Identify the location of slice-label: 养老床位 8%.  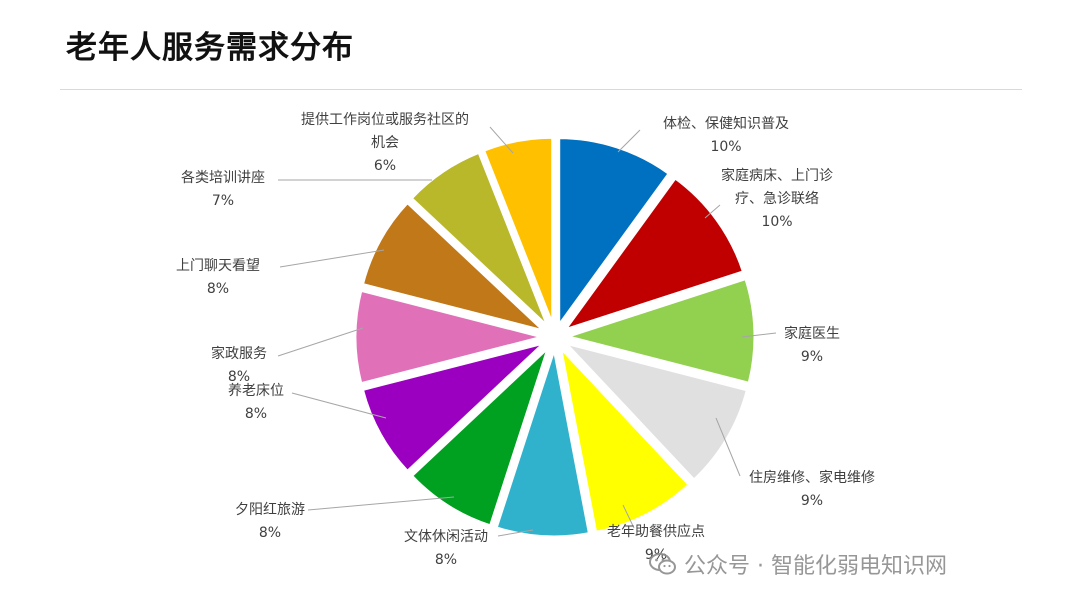
(256, 402).